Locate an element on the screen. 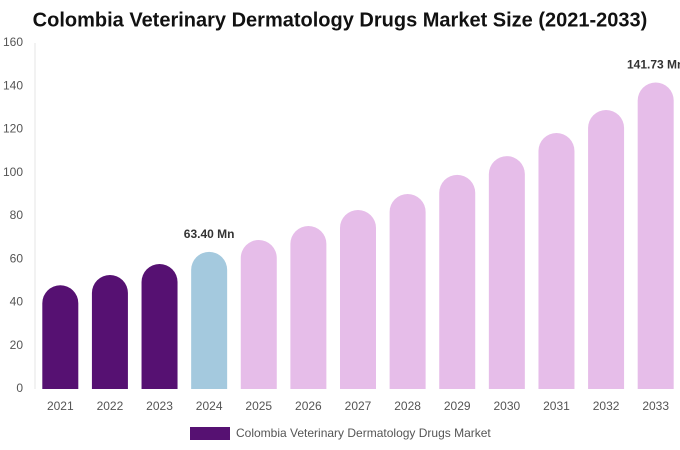  y-tick-label: 80 is located at coordinates (17, 215).